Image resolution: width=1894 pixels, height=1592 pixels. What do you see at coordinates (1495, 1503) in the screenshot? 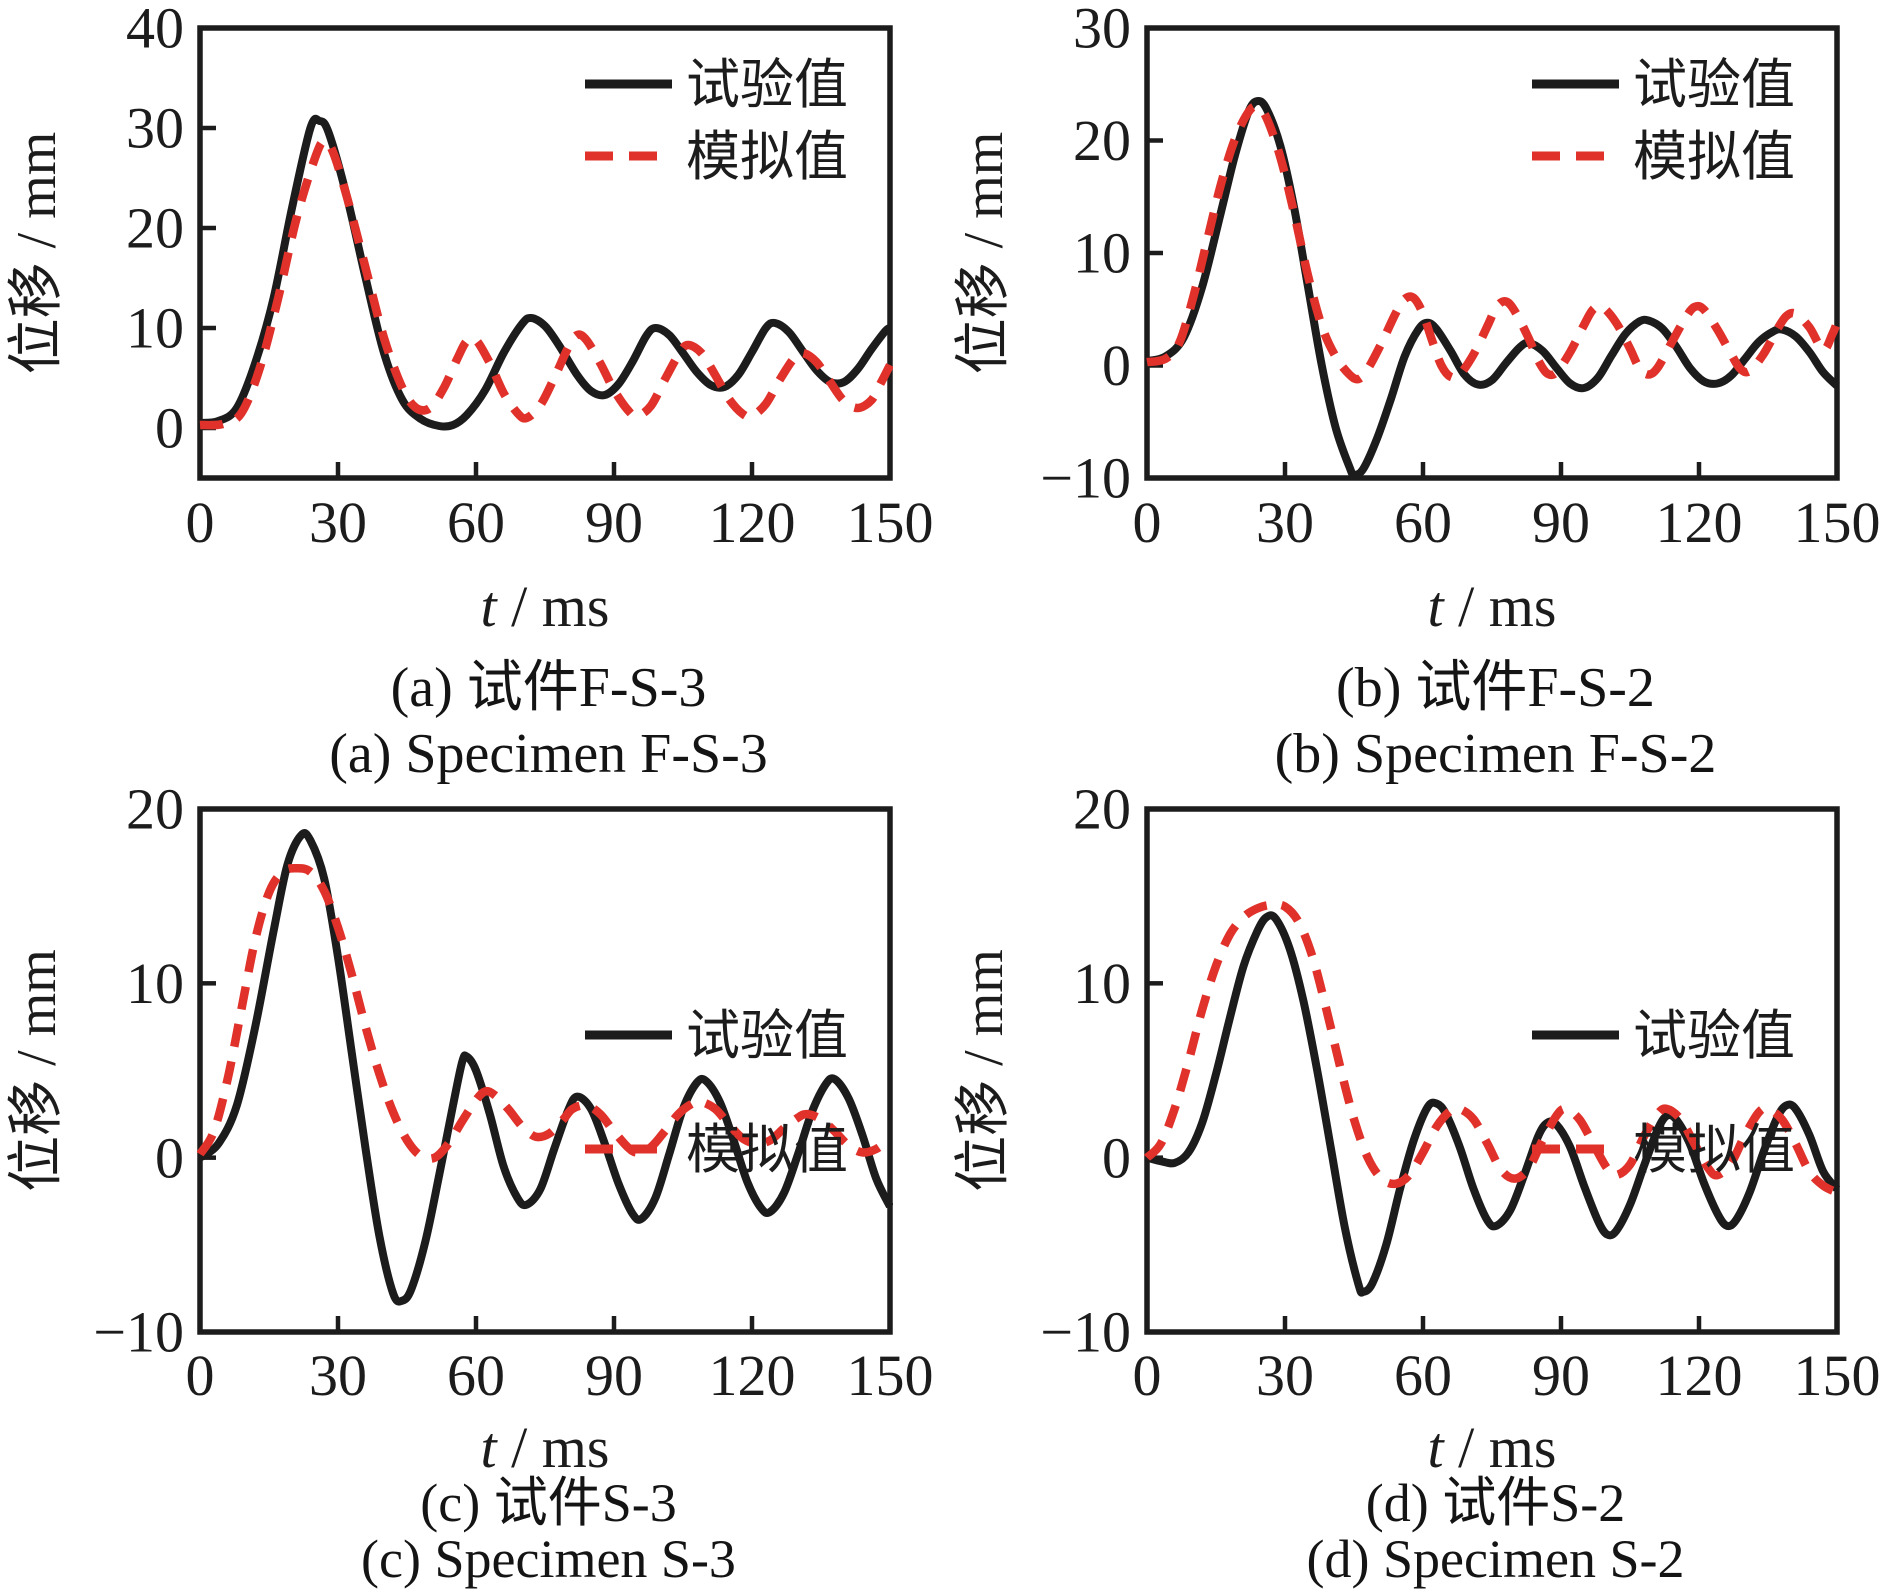
I see `panel-d-caption-zh: (d) 试件S-2` at bounding box center [1495, 1503].